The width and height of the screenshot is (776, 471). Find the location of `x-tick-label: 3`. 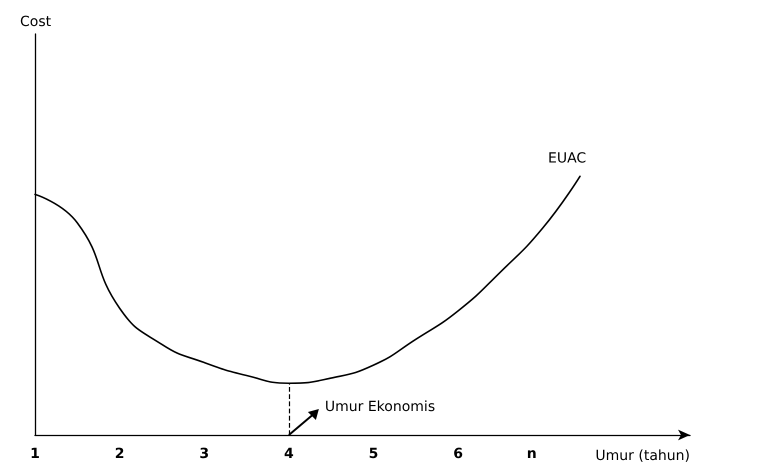

x-tick-label: 3 is located at coordinates (204, 454).